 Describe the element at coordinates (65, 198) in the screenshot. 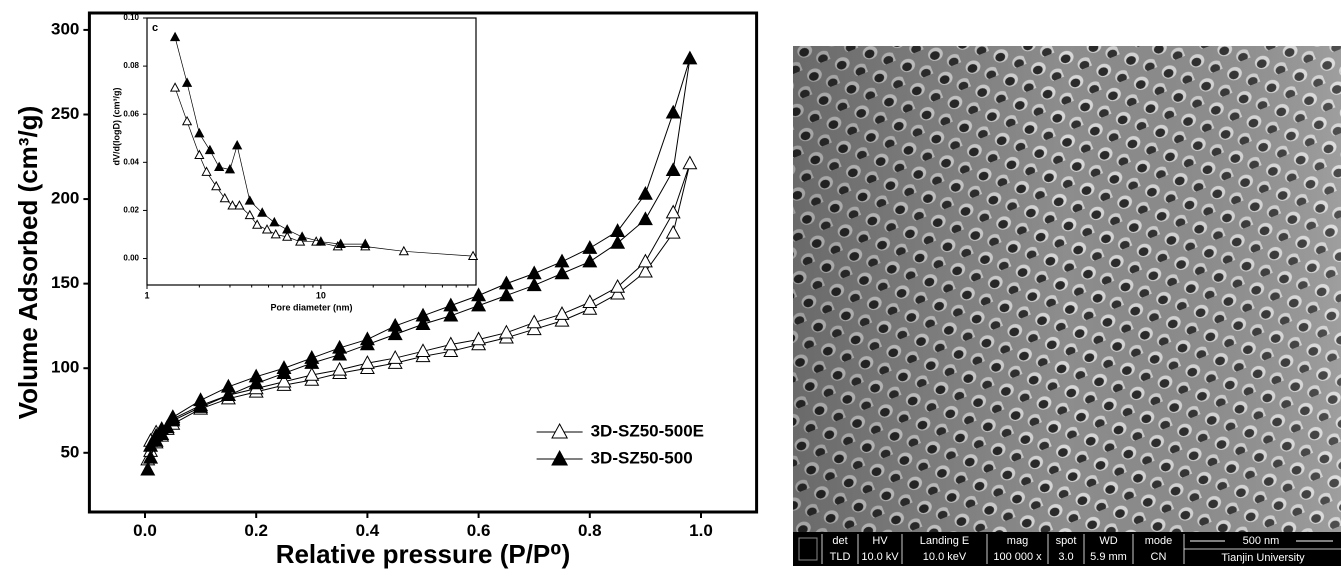

I see `y-tick-label: 200` at that location.